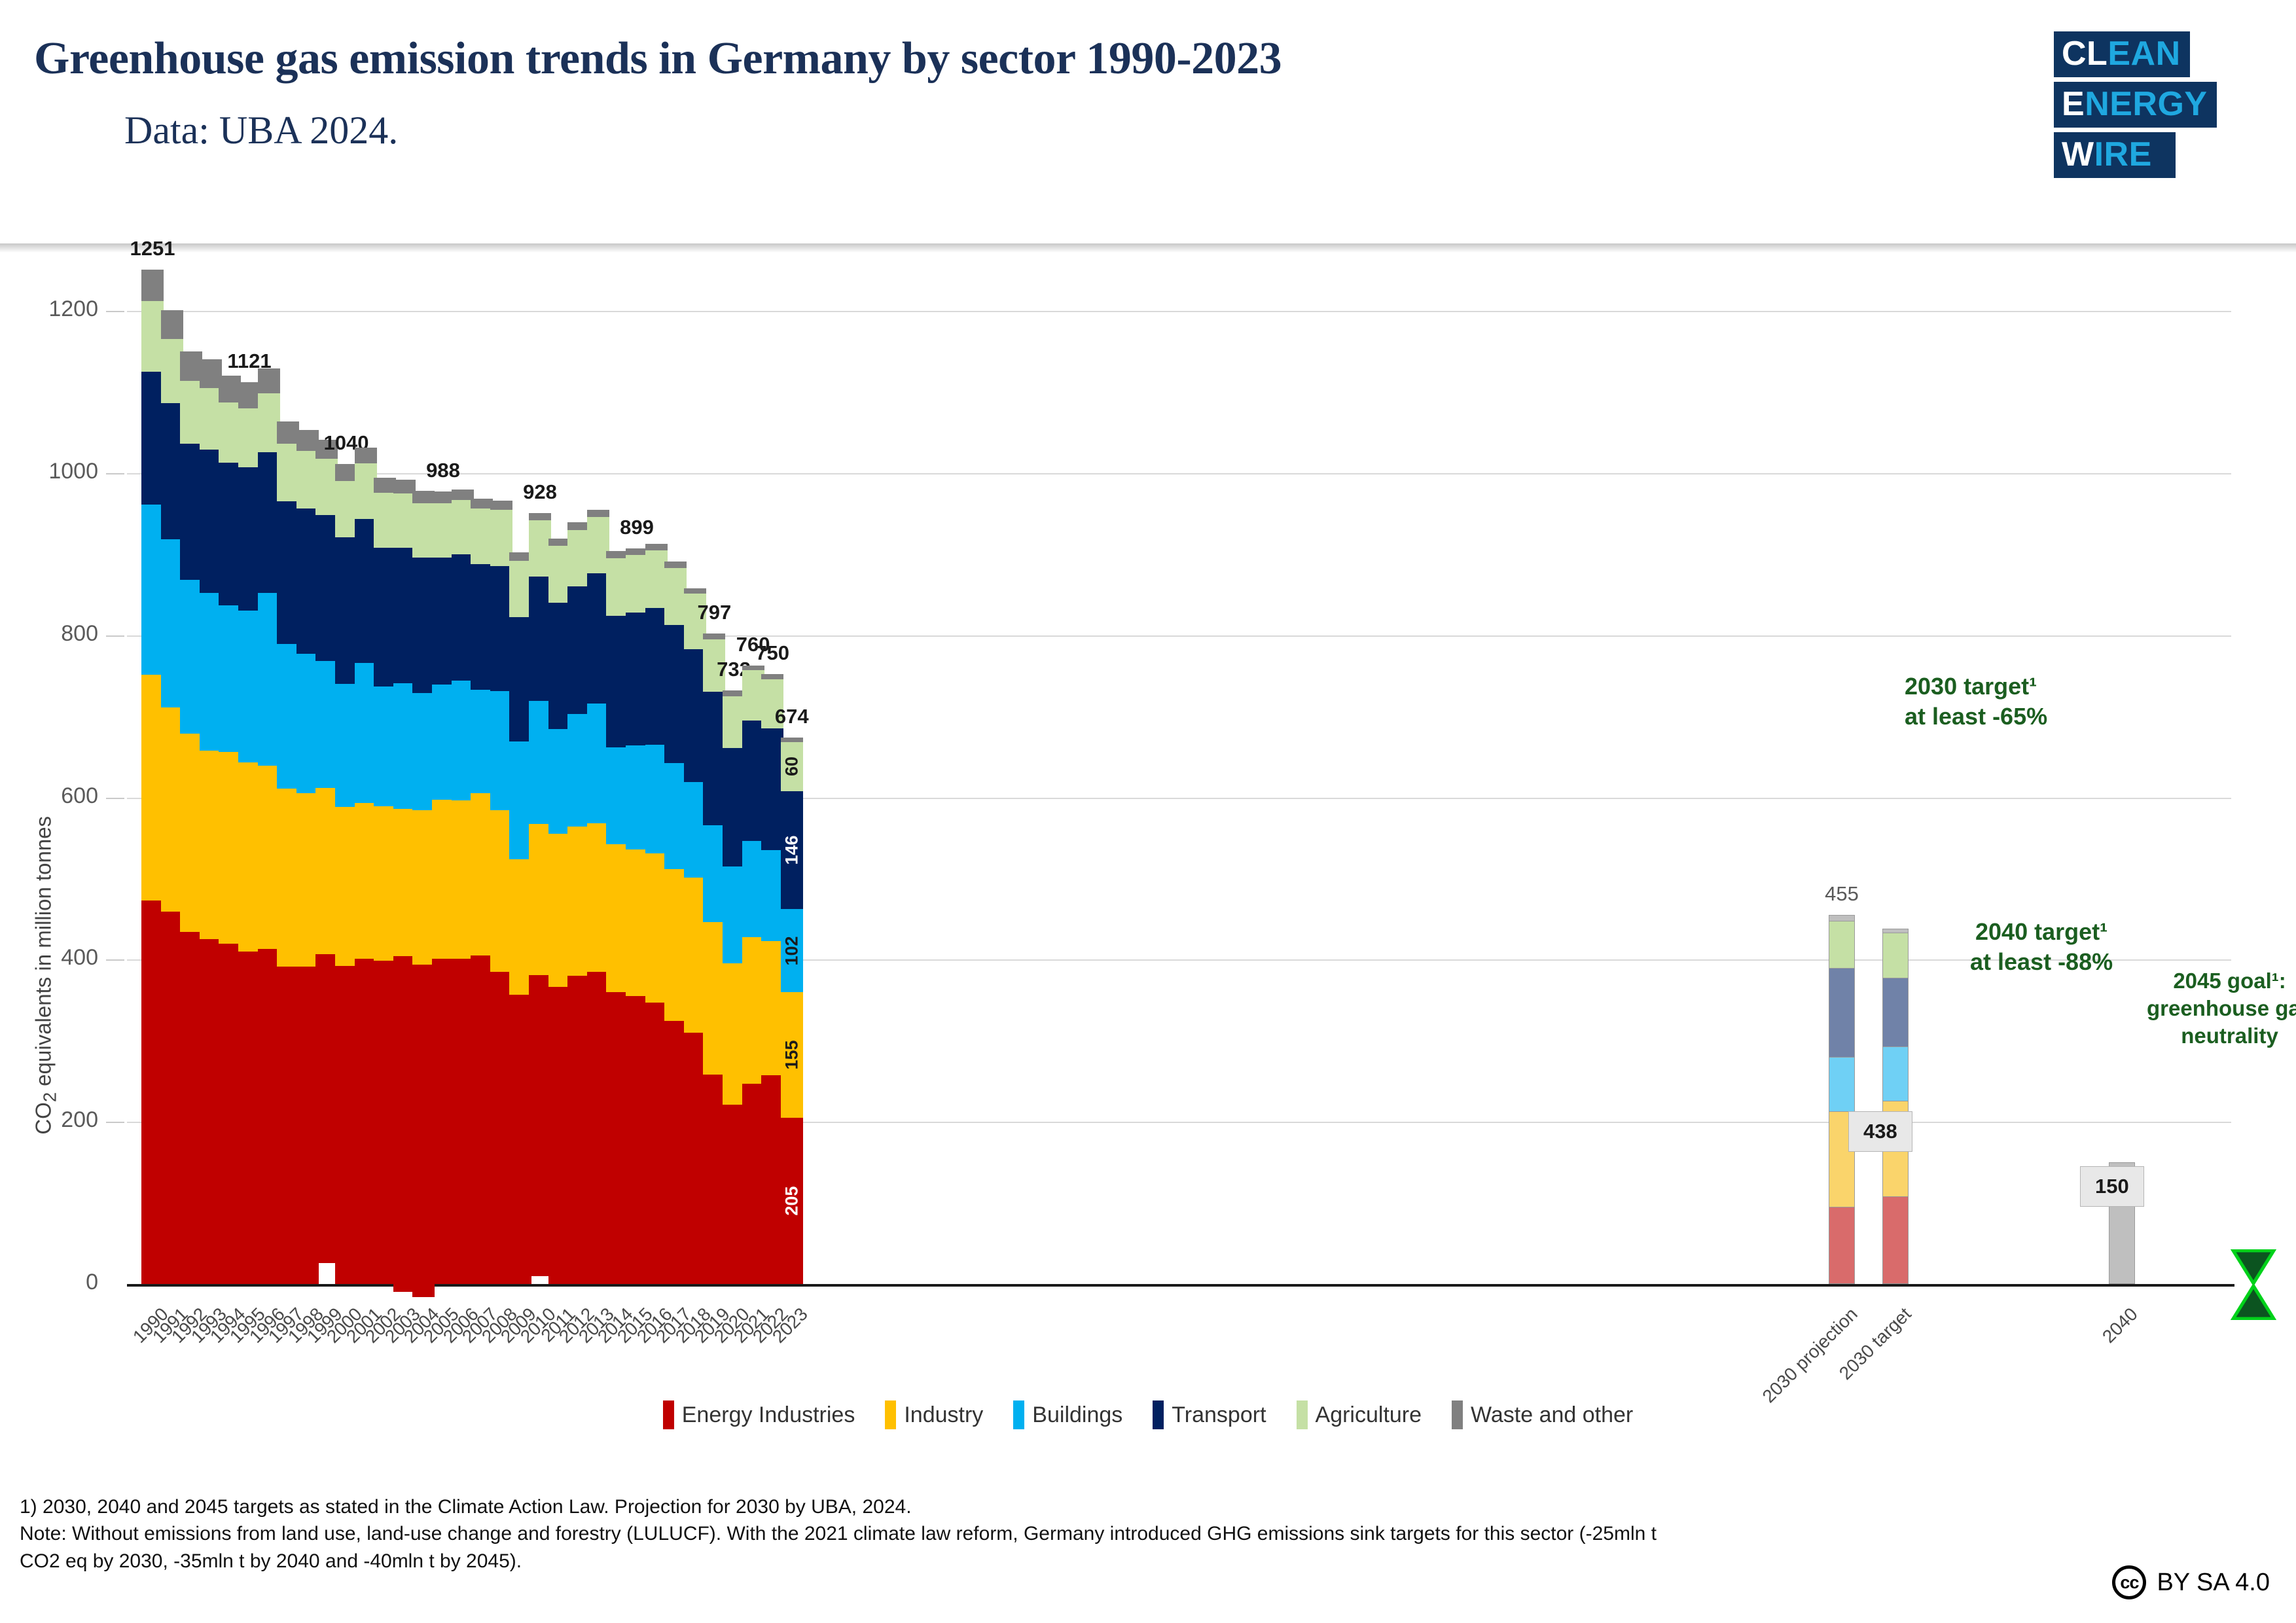 The height and width of the screenshot is (1623, 2296). I want to click on bar-segment-buildings-2015, so click(637, 797).